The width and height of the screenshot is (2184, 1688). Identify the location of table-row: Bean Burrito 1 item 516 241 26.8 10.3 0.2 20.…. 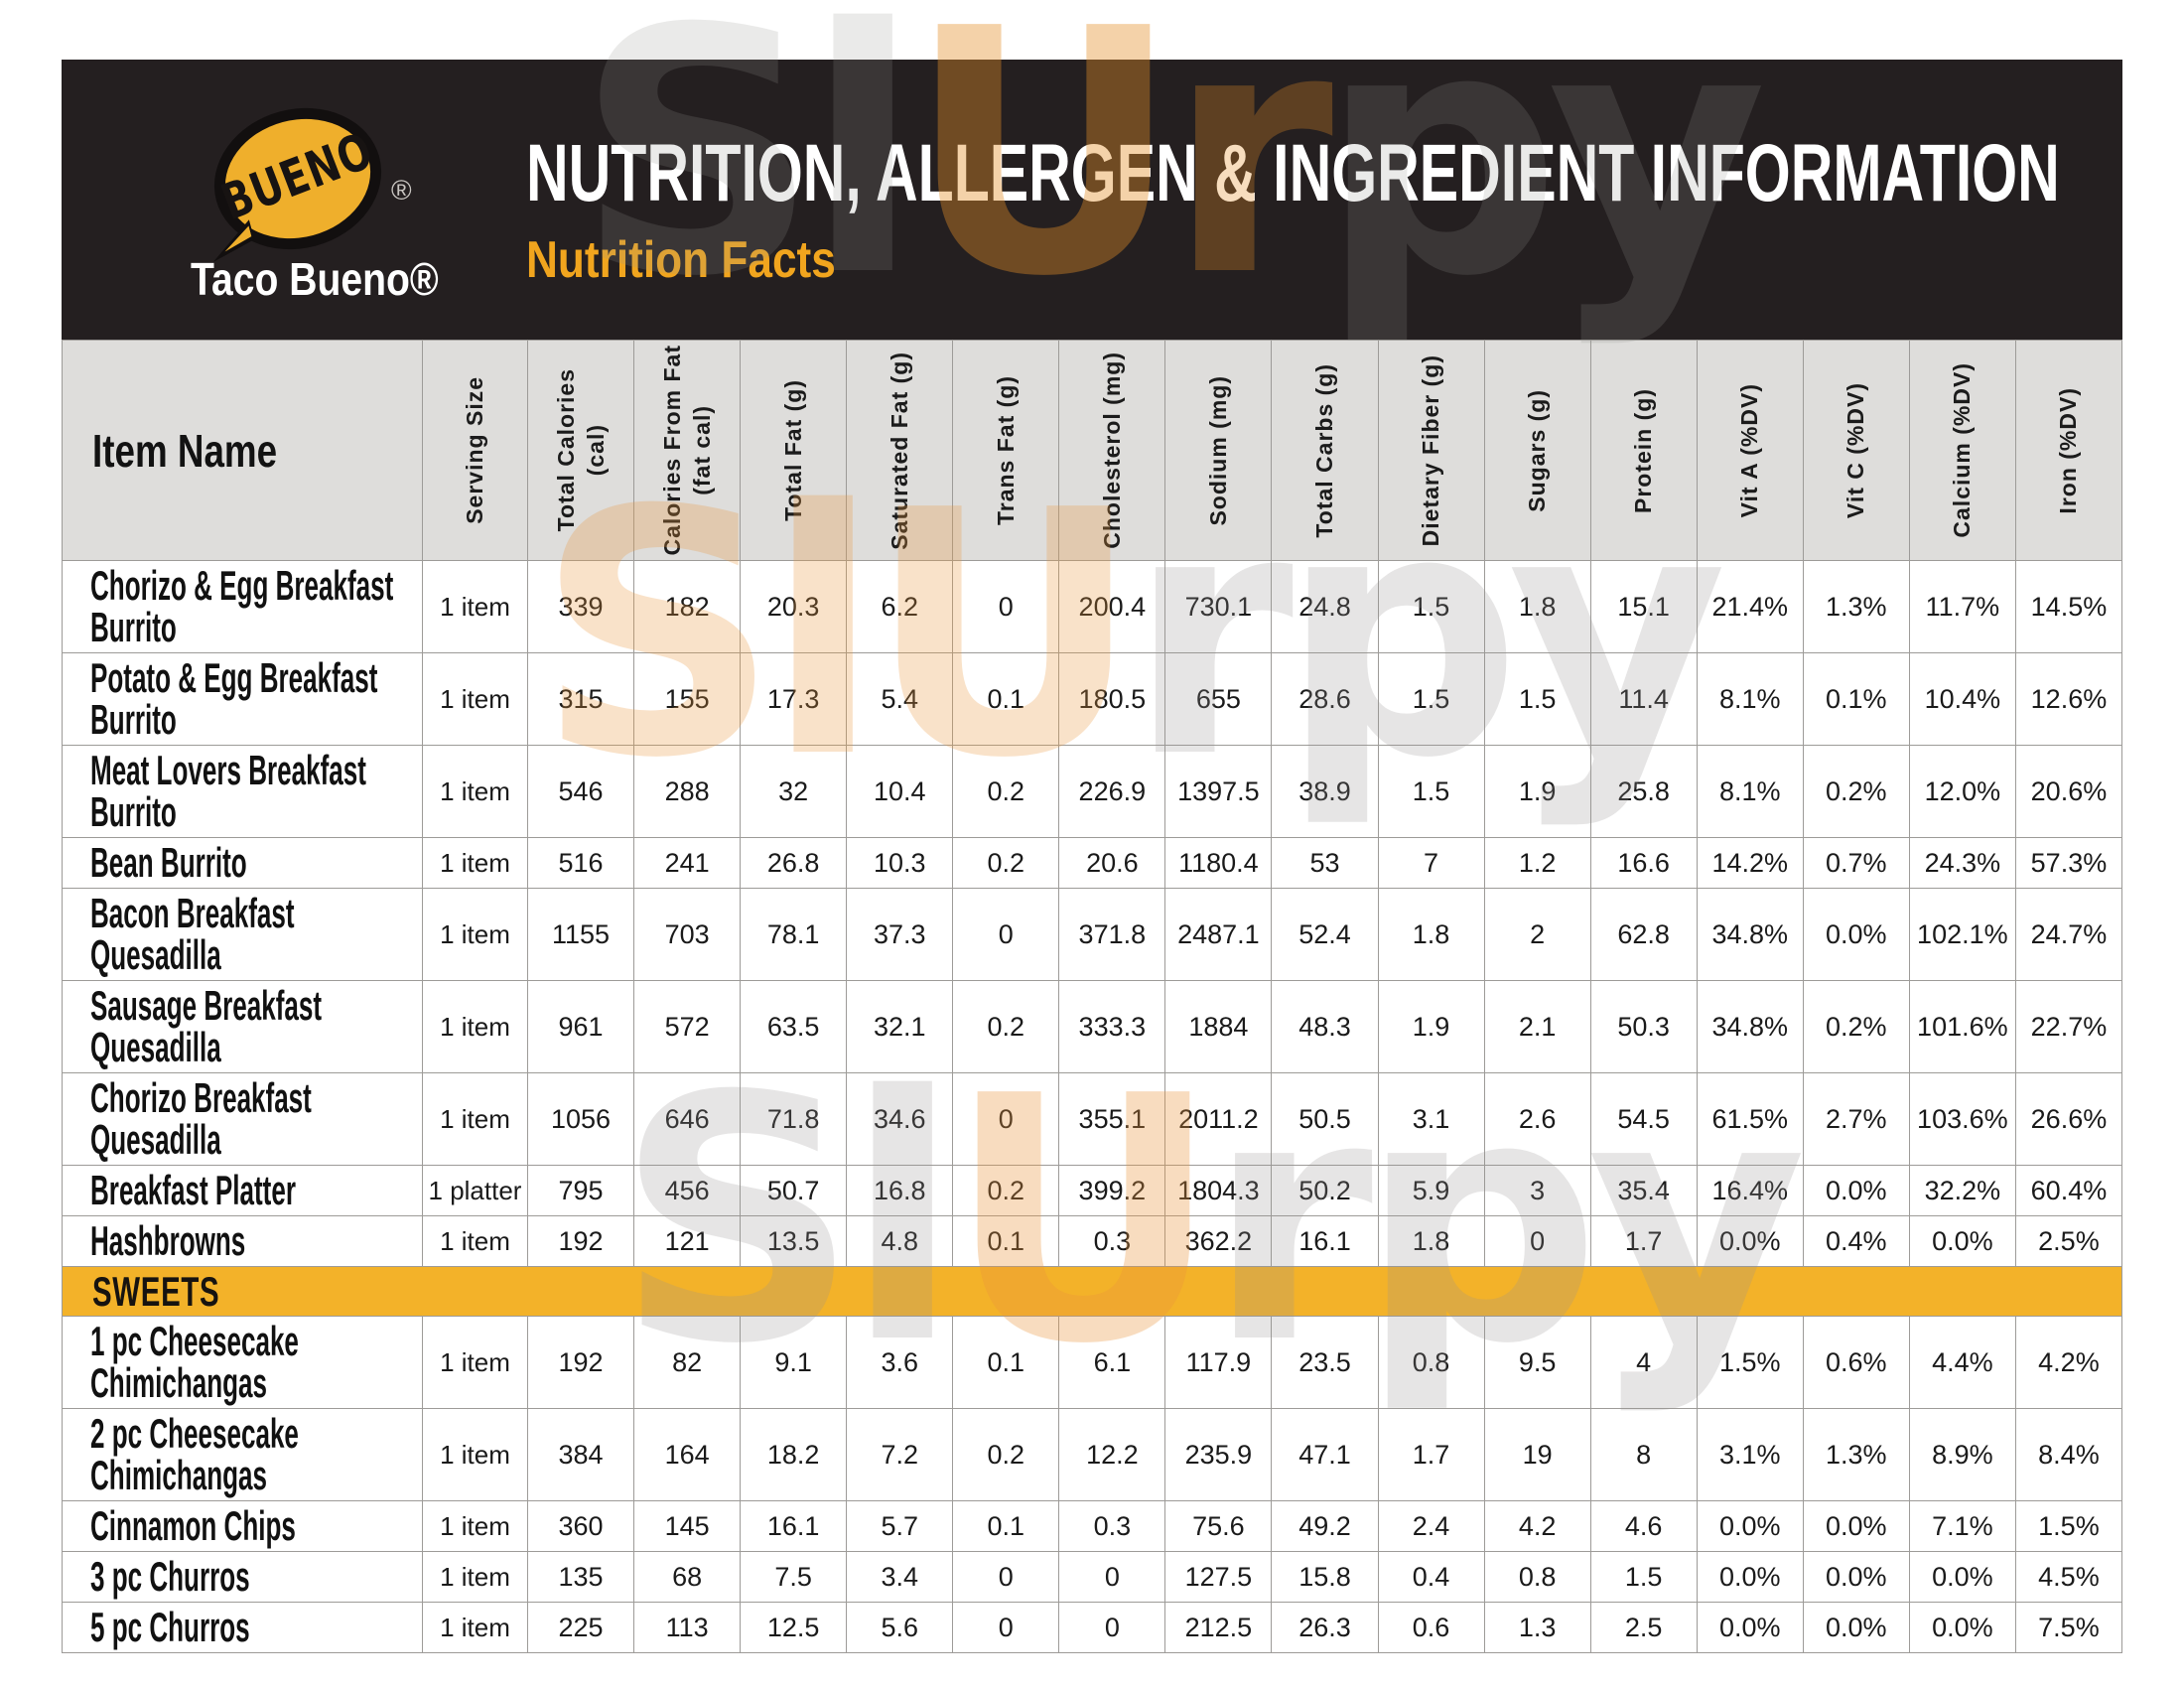
(1092, 863).